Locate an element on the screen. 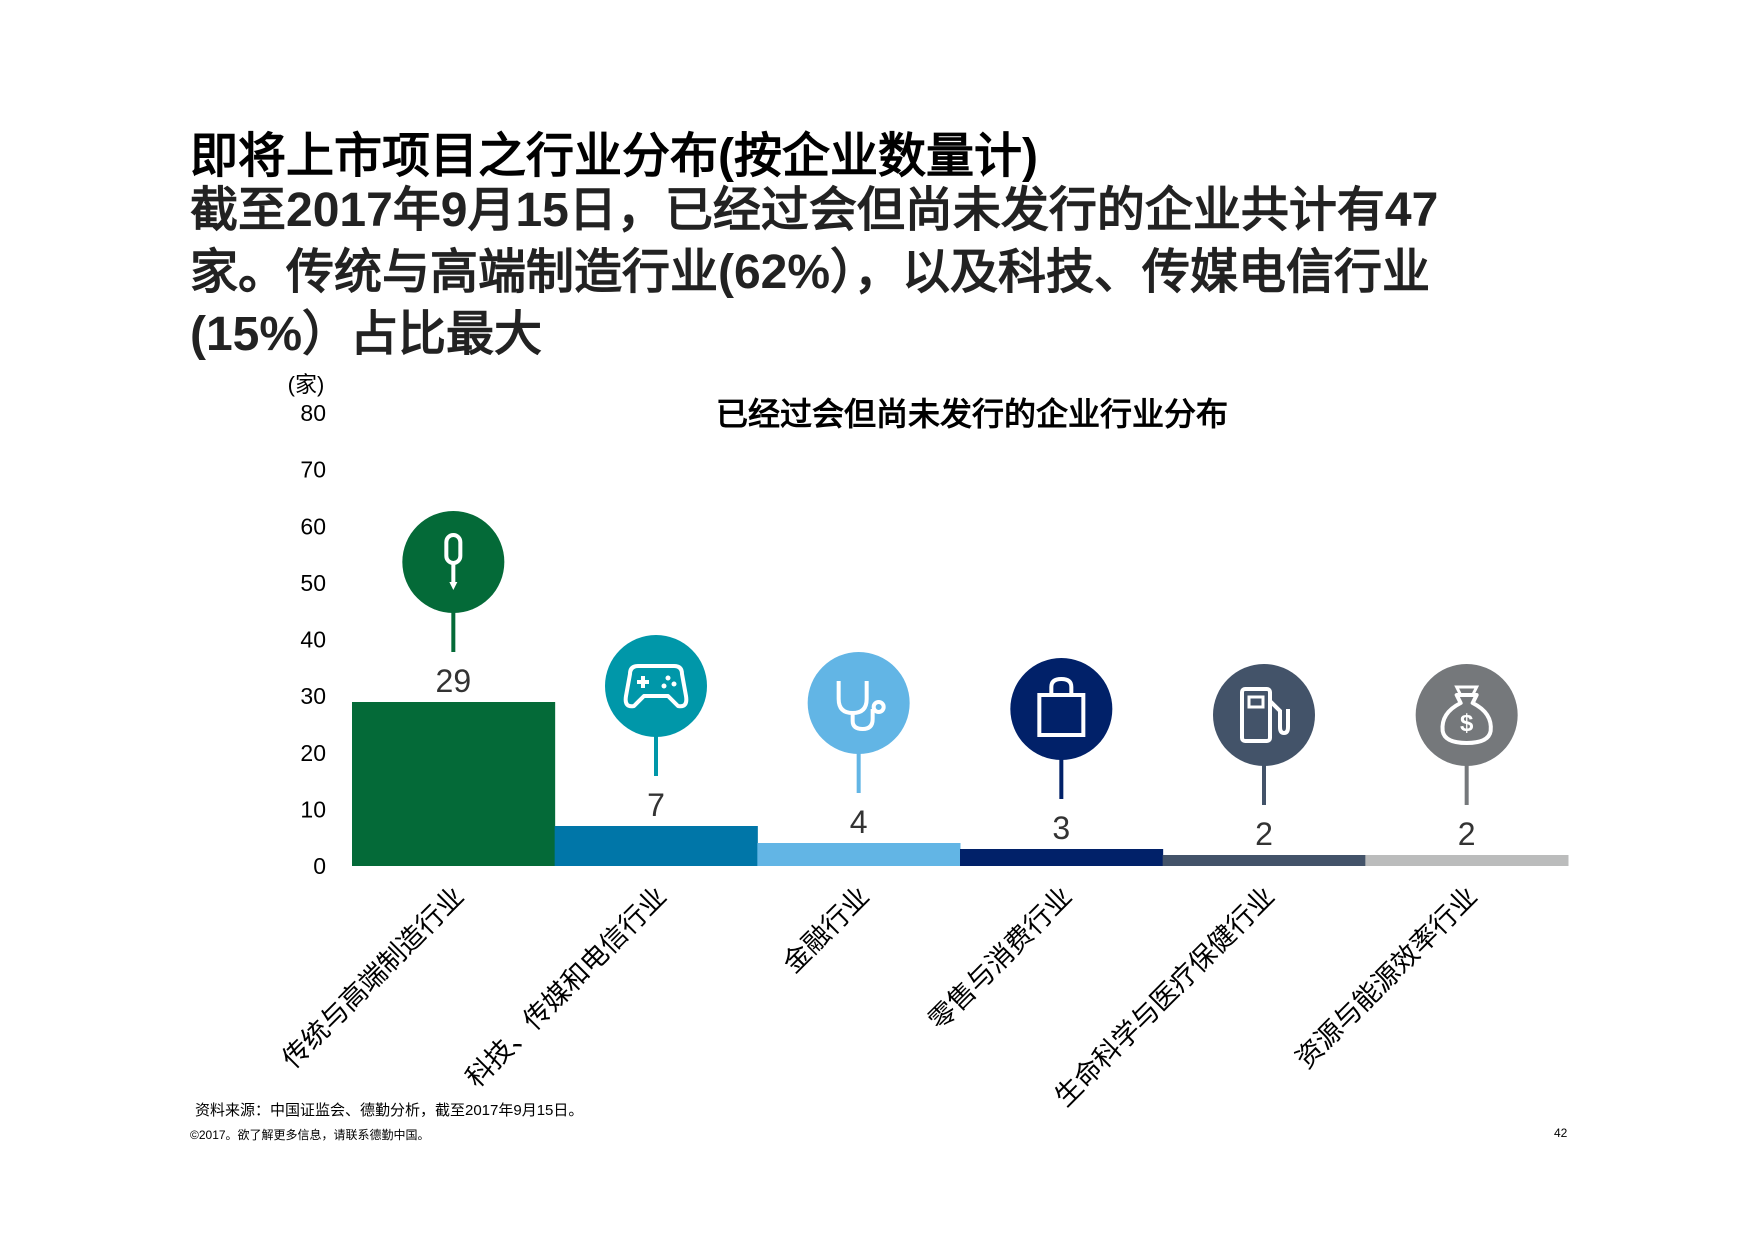  x-tick-label: 金融行业 is located at coordinates (826, 930).